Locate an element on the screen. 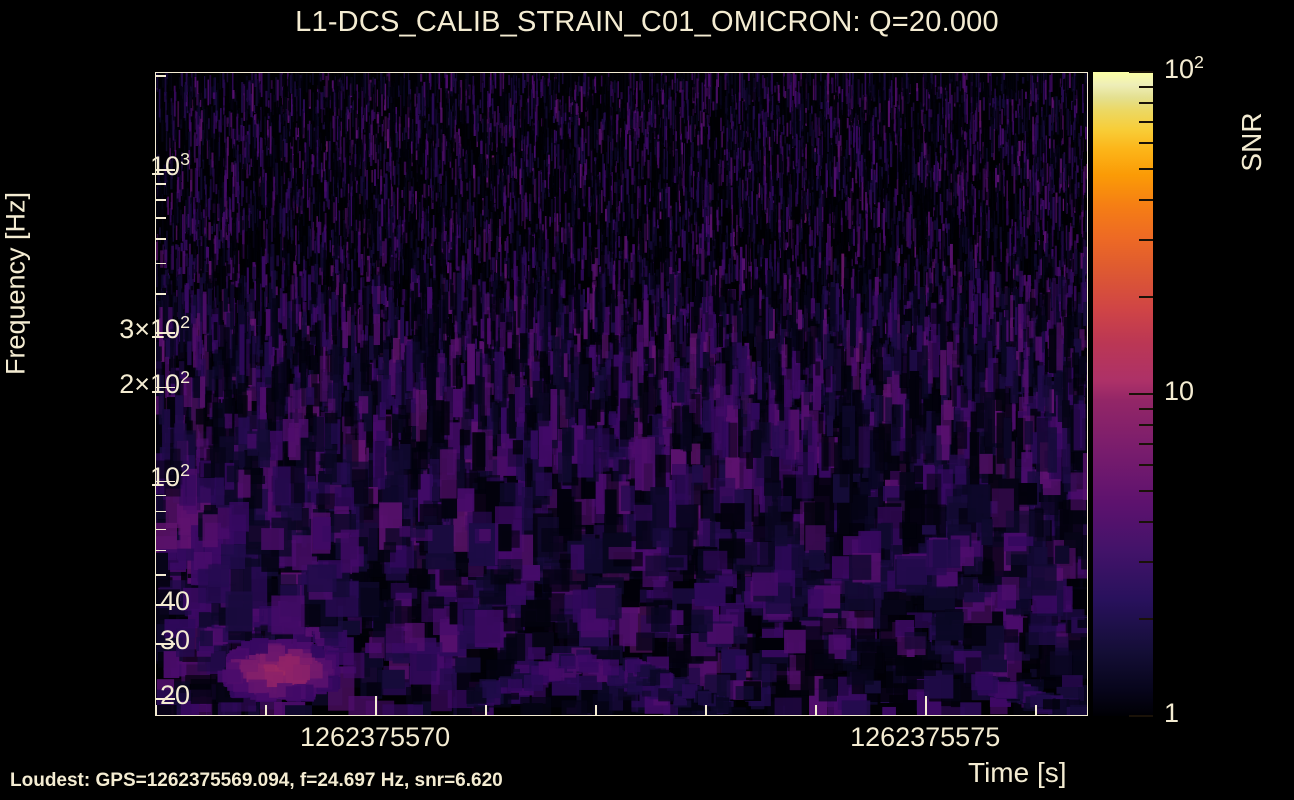 This screenshot has width=1294, height=800. y-tick-label: 10³ is located at coordinates (170, 164).